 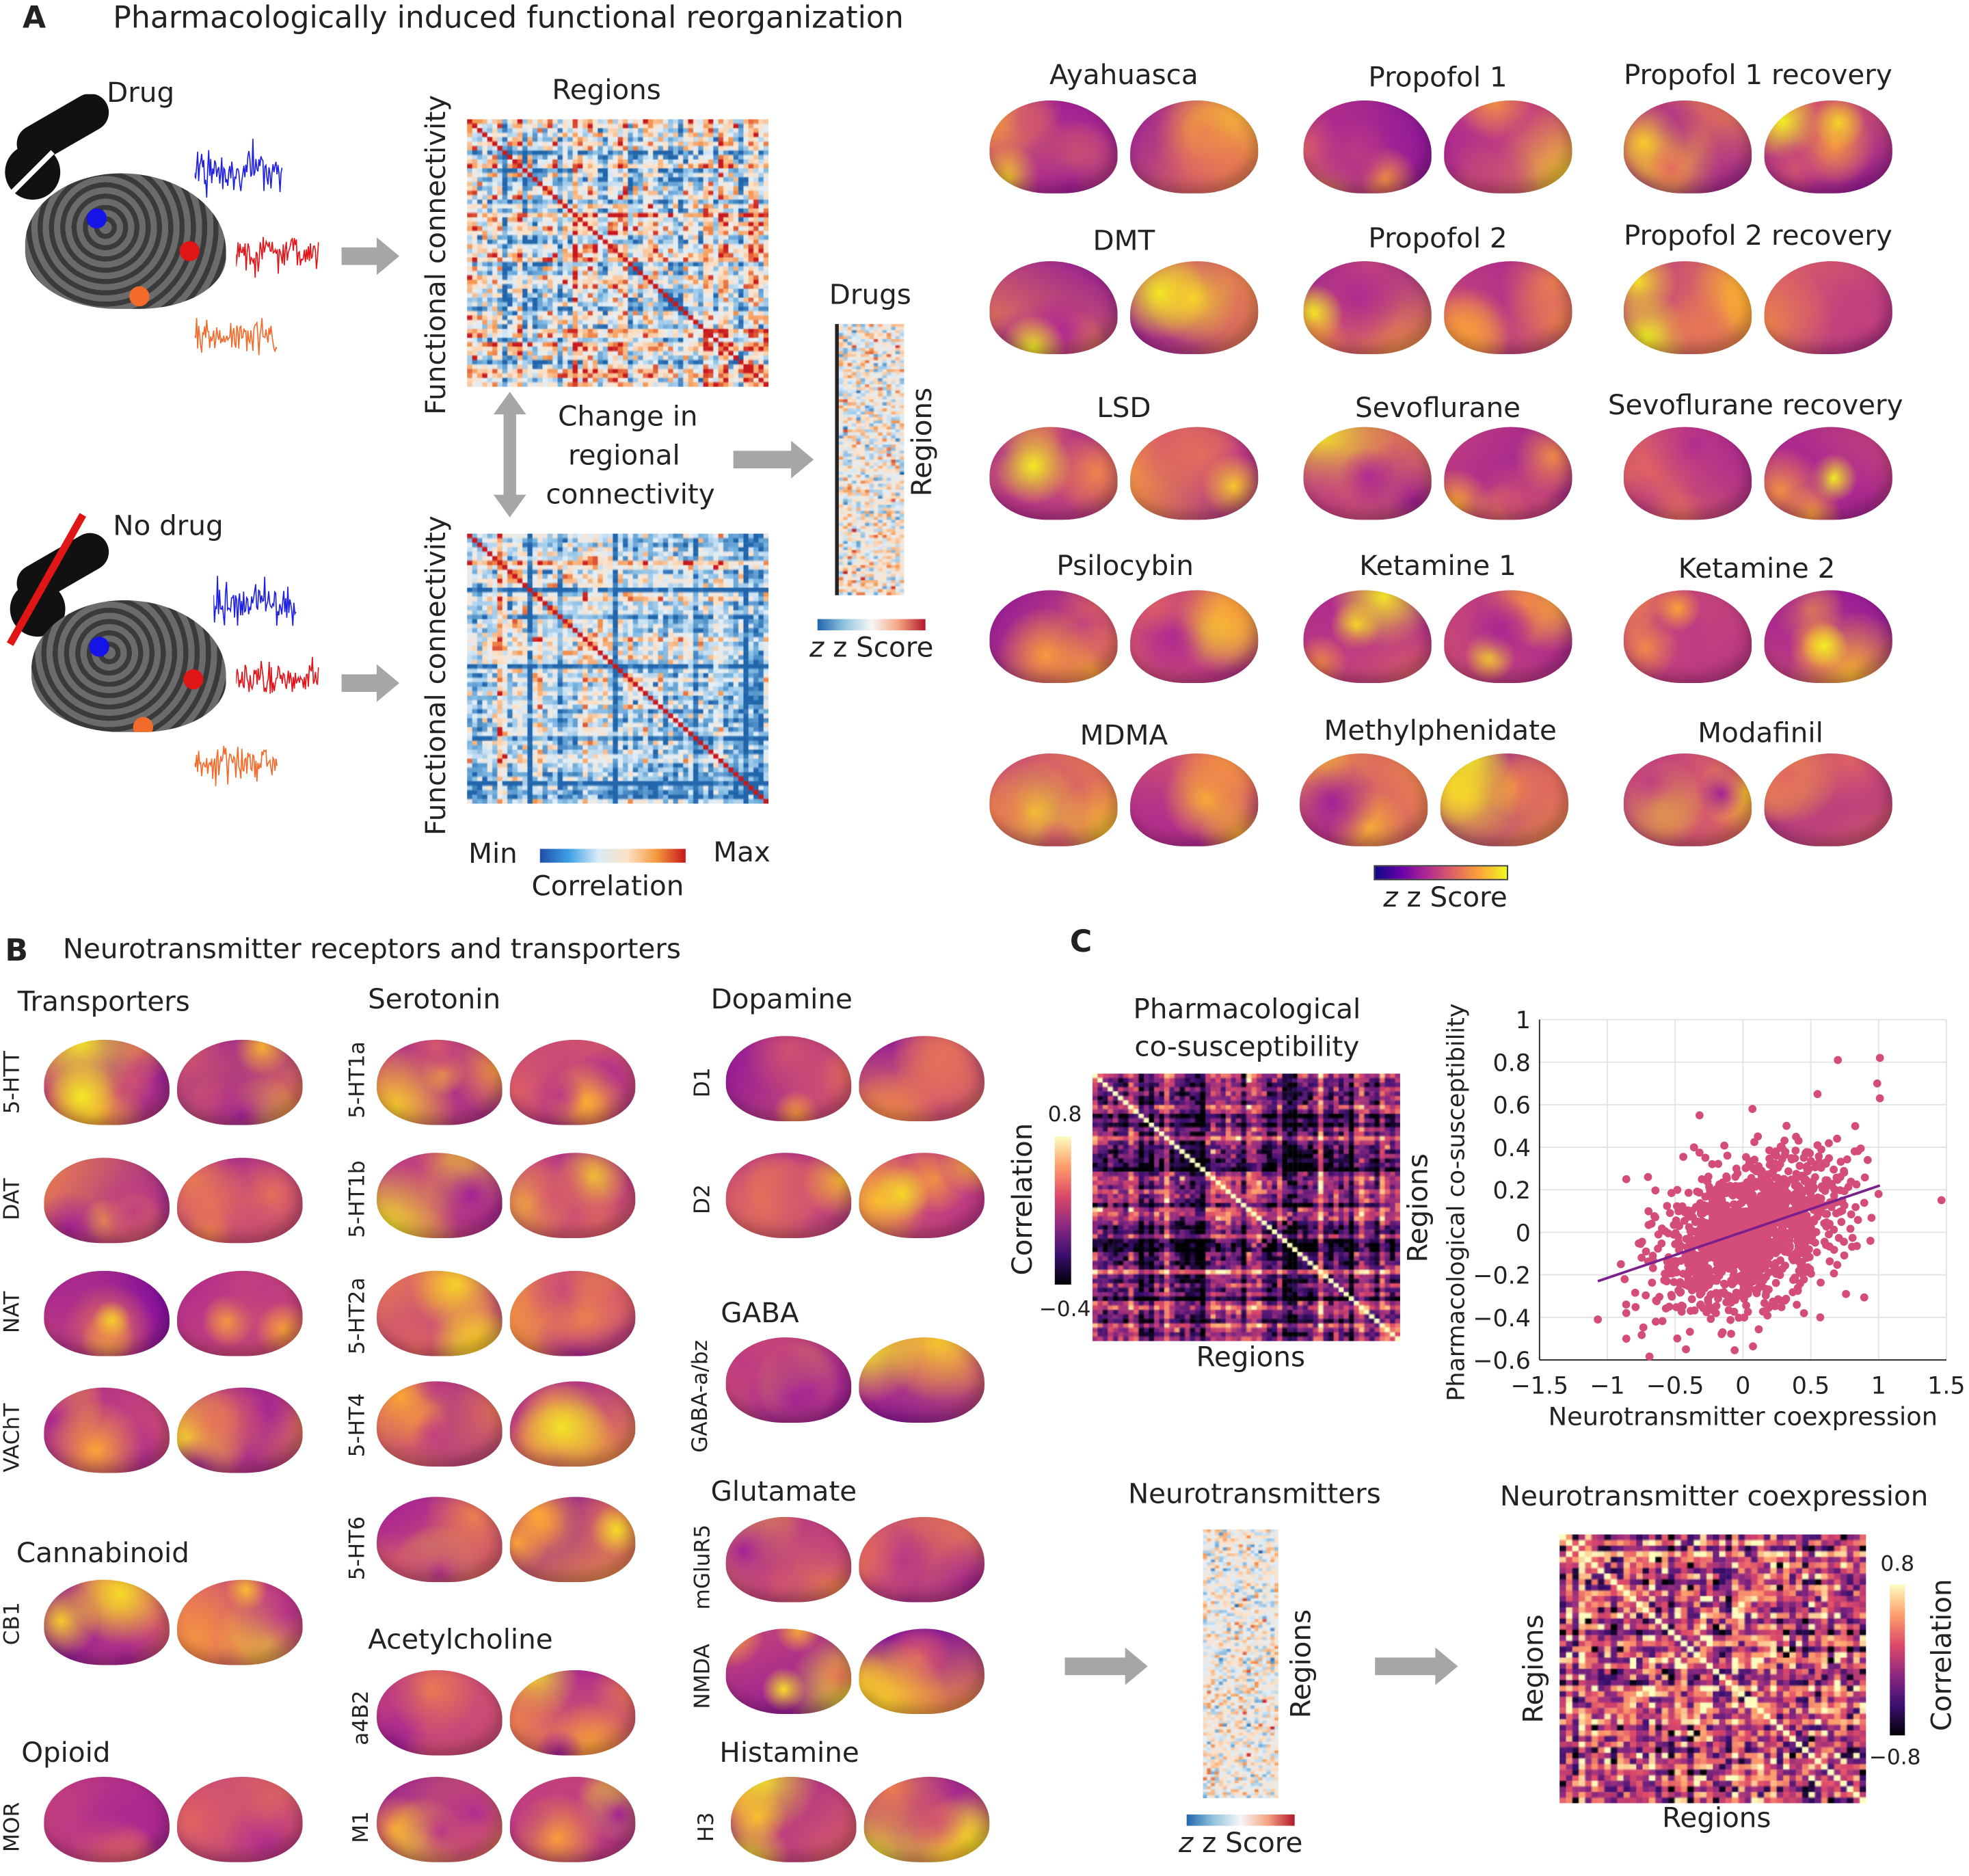 What do you see at coordinates (12, 1438) in the screenshot?
I see `map-label: VAChT` at bounding box center [12, 1438].